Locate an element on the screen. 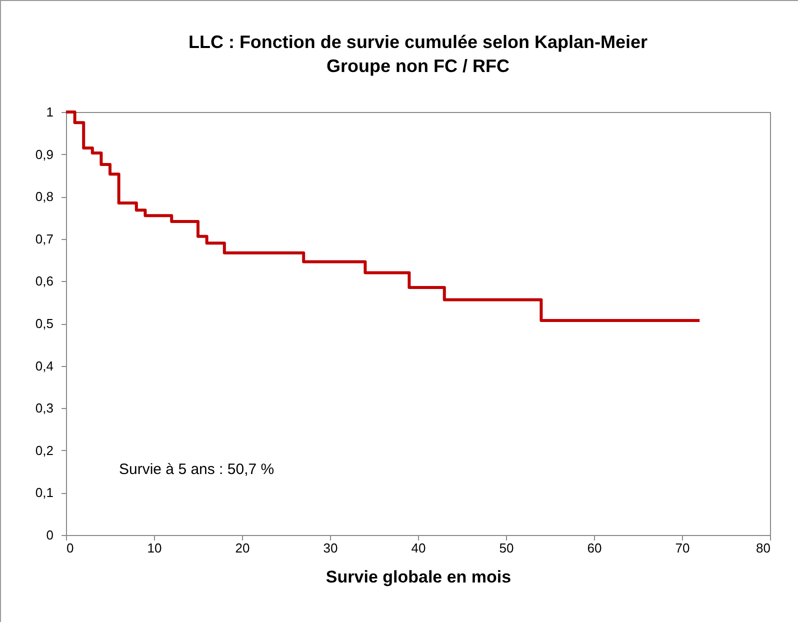 Image resolution: width=800 pixels, height=624 pixels. text: Groupe non FC / RFC is located at coordinates (418, 66).